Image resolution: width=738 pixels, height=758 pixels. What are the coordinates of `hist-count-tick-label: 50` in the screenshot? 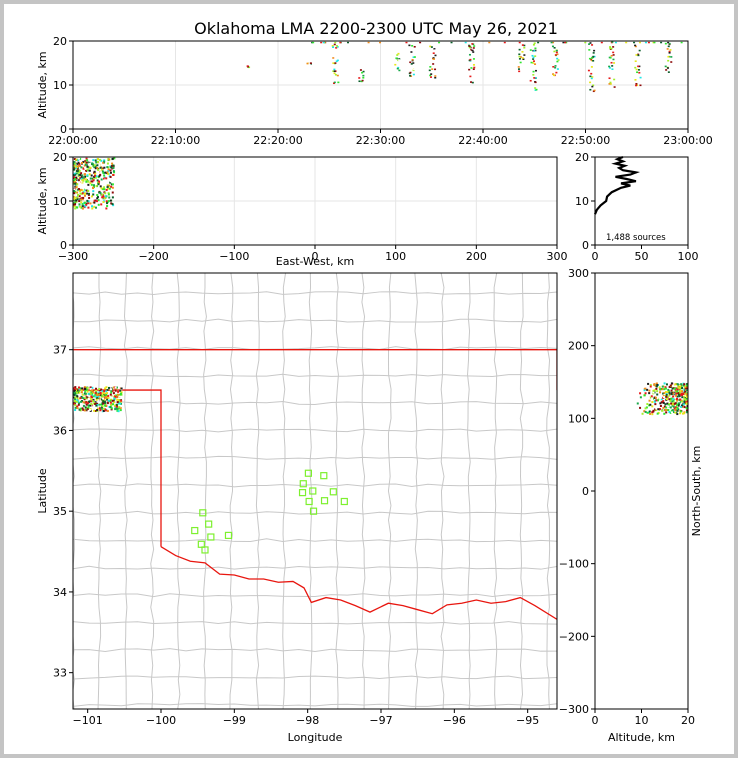 It's located at (642, 256).